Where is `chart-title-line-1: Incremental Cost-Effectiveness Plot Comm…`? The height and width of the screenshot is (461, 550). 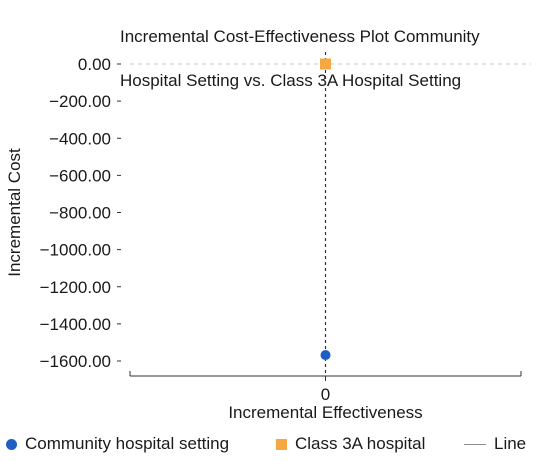
chart-title-line-1: Incremental Cost-Effectiveness Plot Comm… is located at coordinates (300, 36).